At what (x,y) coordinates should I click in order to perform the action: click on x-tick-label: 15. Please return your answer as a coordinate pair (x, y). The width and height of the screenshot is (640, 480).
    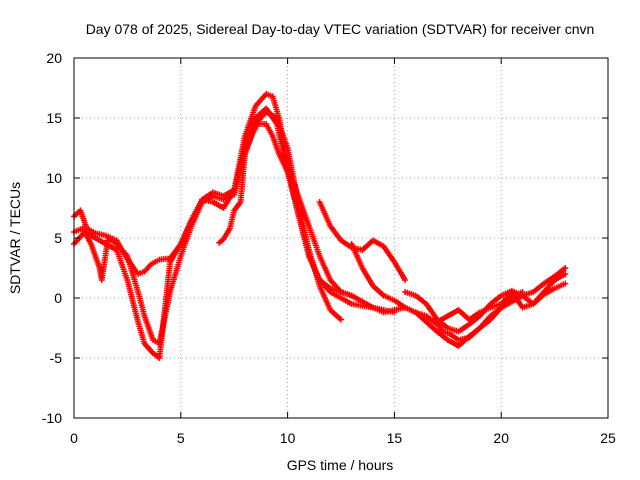
    Looking at the image, I should click on (395, 438).